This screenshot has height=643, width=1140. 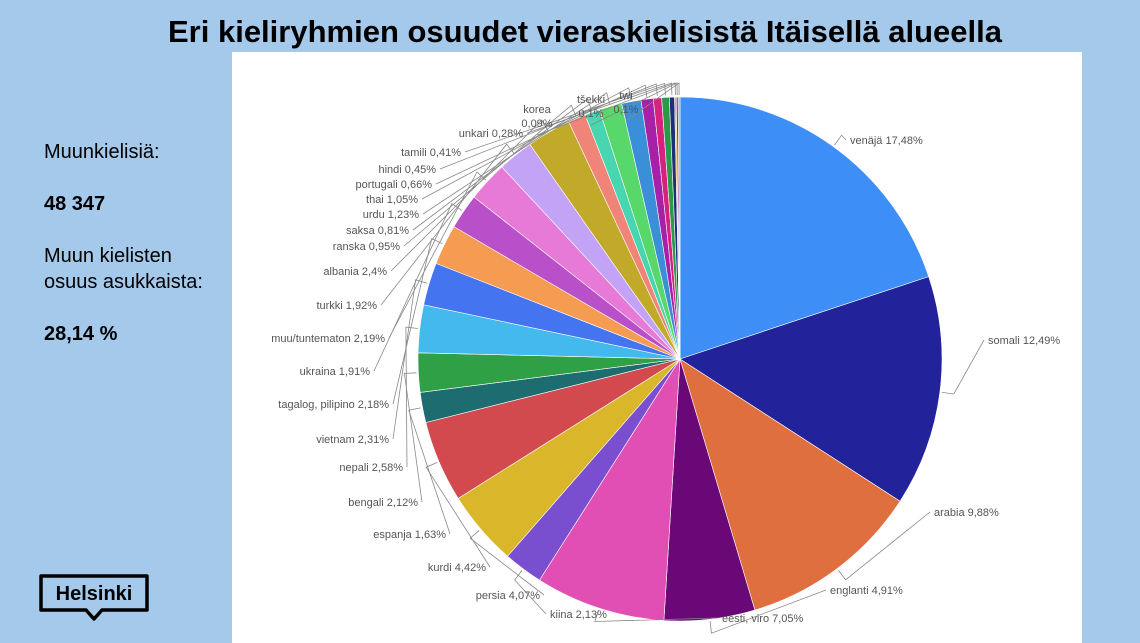 I want to click on slice-label: tagalog, pilipino 2,18%, so click(x=333, y=405).